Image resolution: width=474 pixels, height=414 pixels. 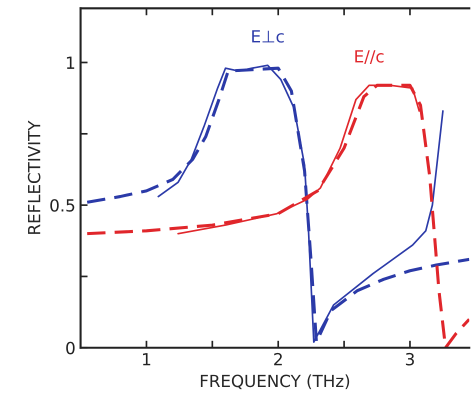 I want to click on series-label: E//c, so click(x=369, y=57).